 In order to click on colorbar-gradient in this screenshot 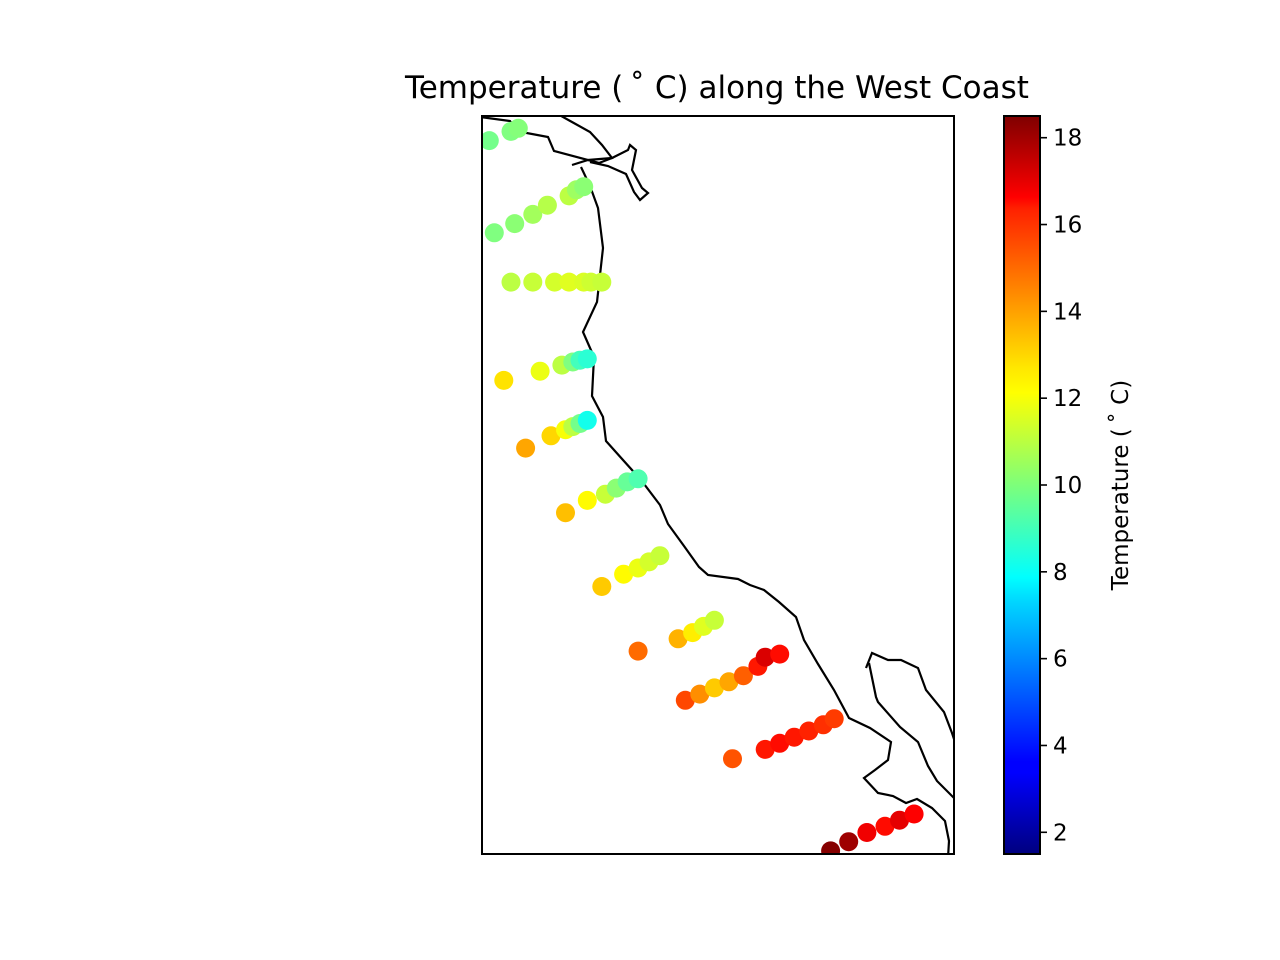, I will do `click(1022, 485)`.